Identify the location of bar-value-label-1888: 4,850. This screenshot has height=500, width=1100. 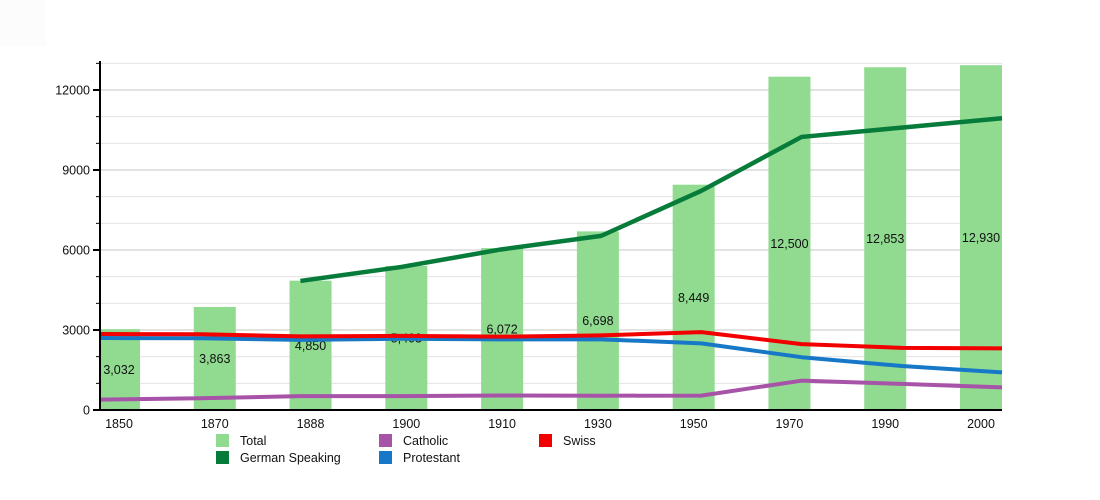
(310, 346).